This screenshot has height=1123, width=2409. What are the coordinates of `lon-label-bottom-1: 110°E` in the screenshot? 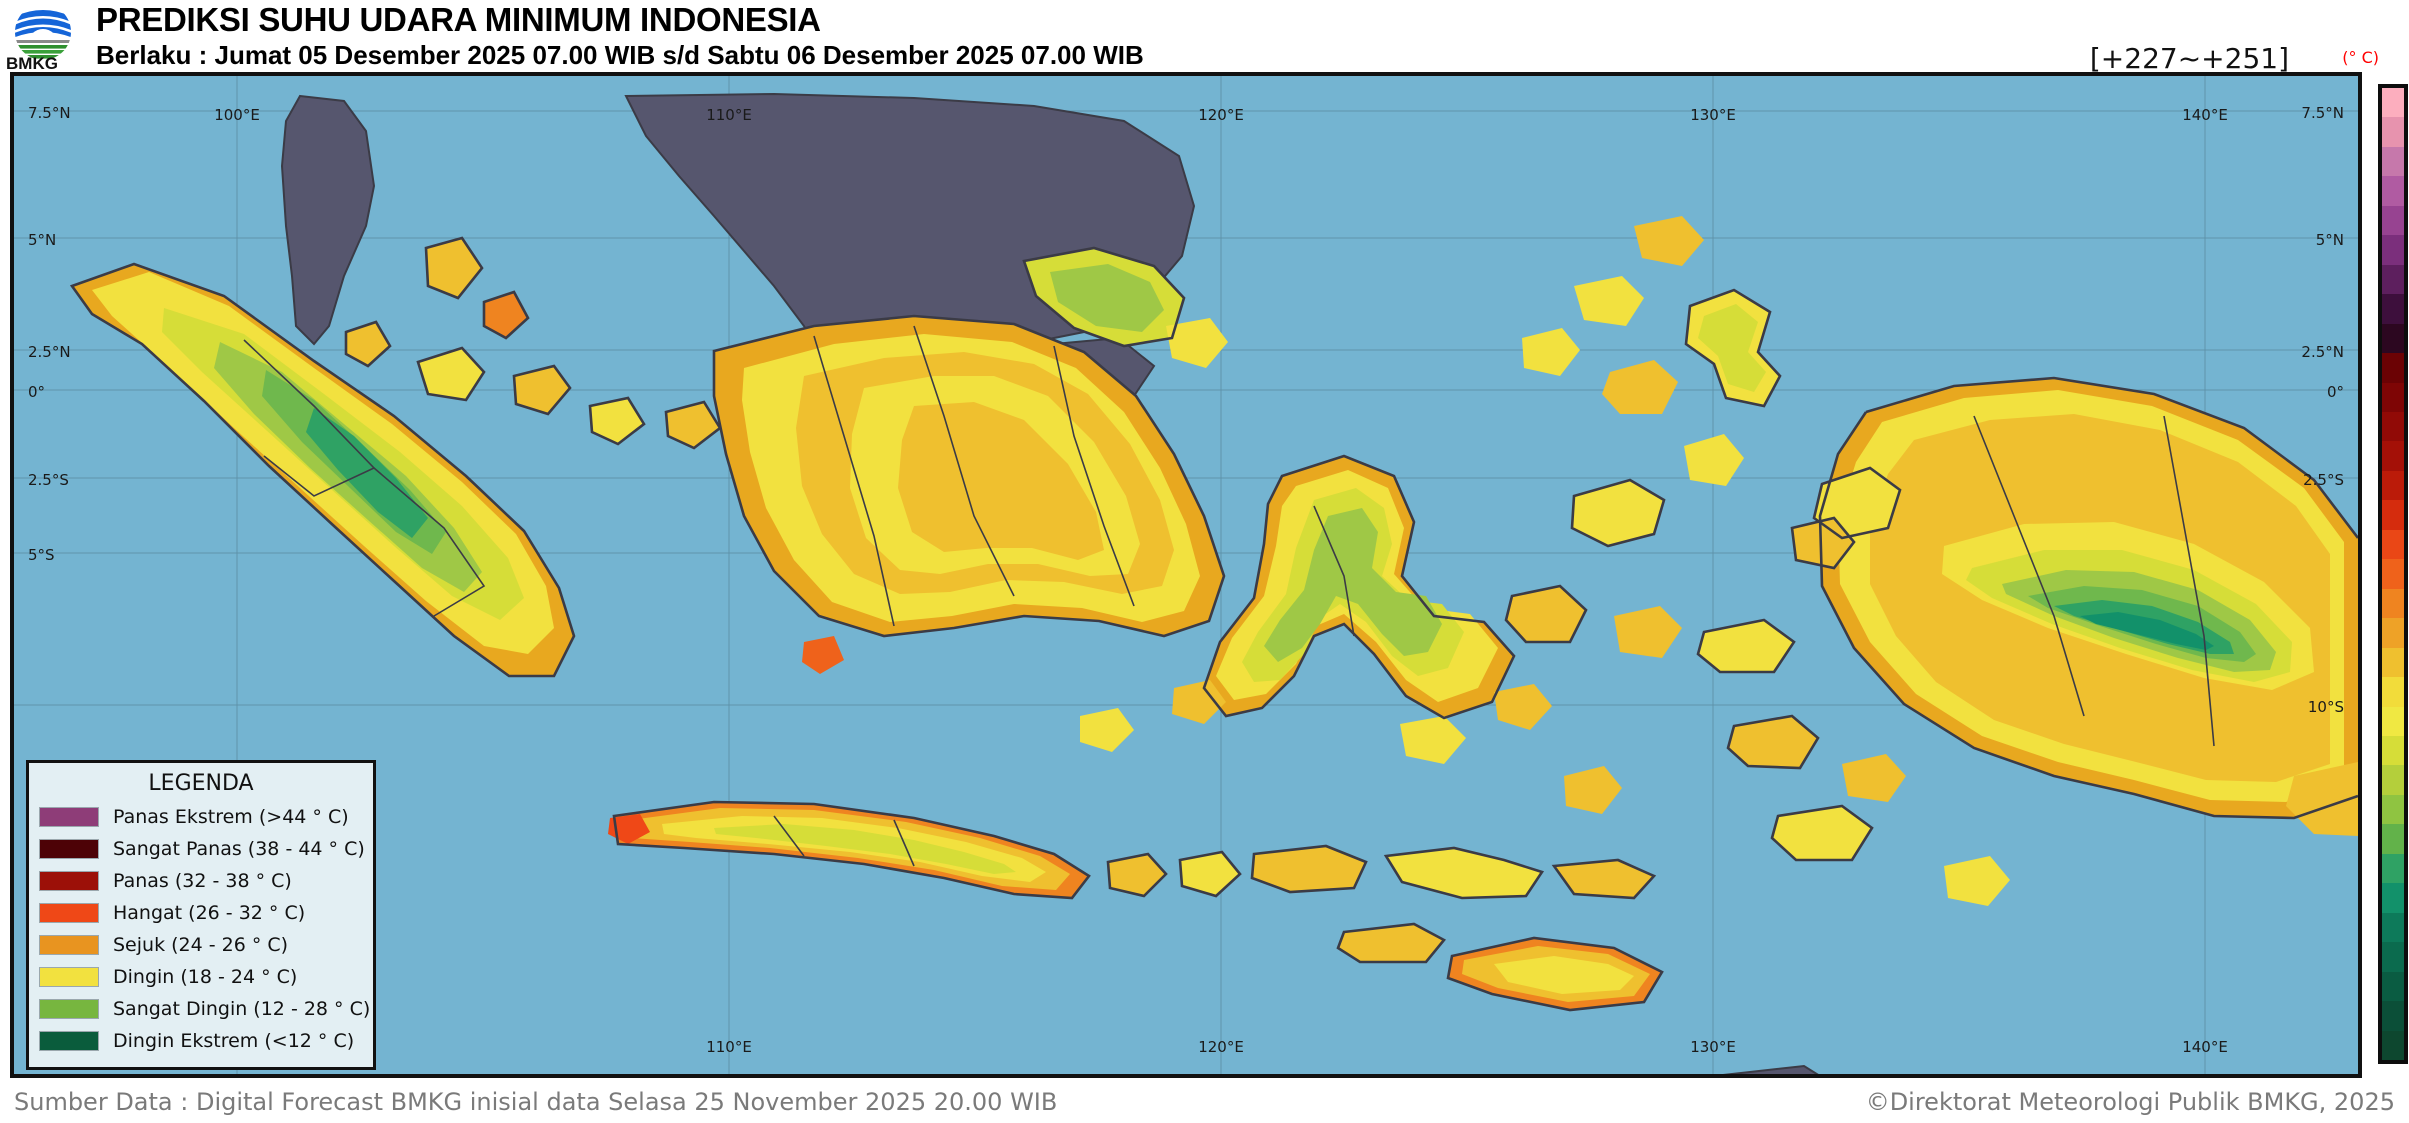 It's located at (729, 1047).